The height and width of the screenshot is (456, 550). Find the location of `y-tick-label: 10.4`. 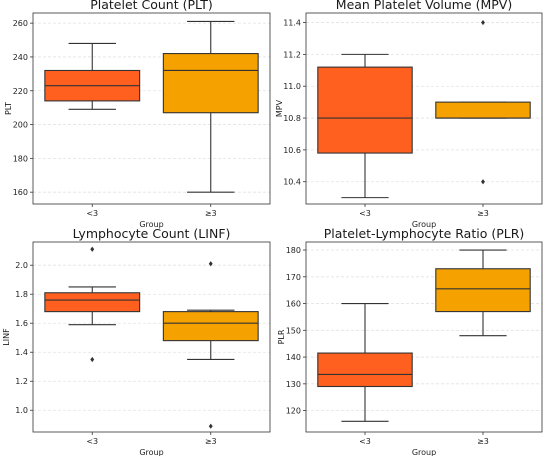

y-tick-label: 10.4 is located at coordinates (292, 182).